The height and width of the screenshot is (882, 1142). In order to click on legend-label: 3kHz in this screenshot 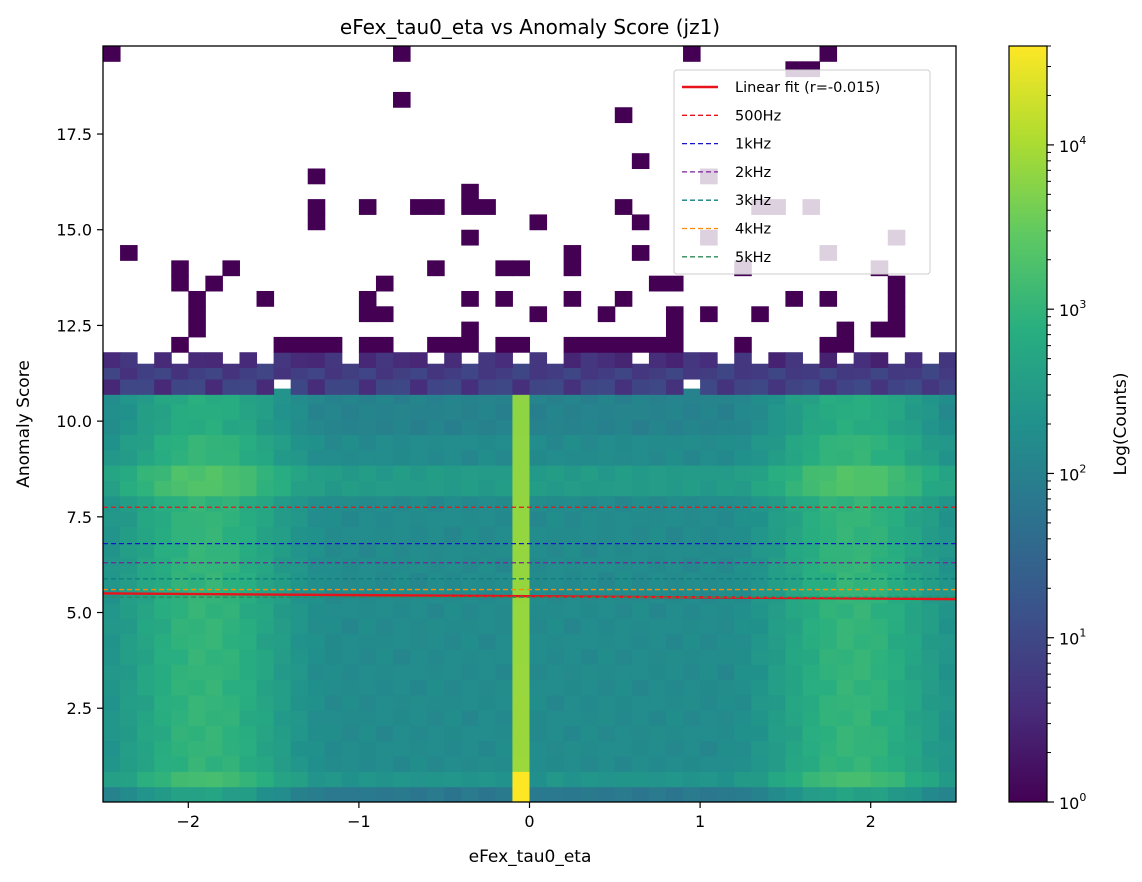, I will do `click(753, 201)`.